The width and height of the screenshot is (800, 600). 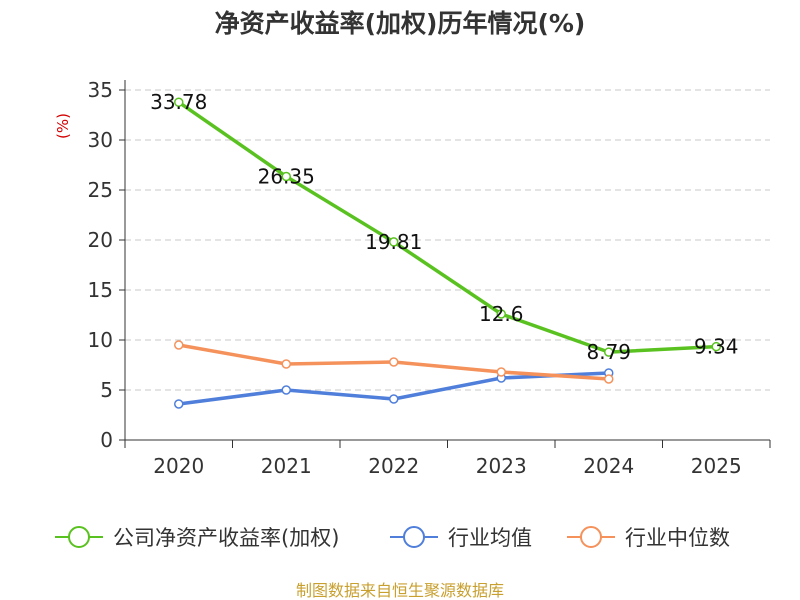 I want to click on data-label: 19.81, so click(x=393, y=242).